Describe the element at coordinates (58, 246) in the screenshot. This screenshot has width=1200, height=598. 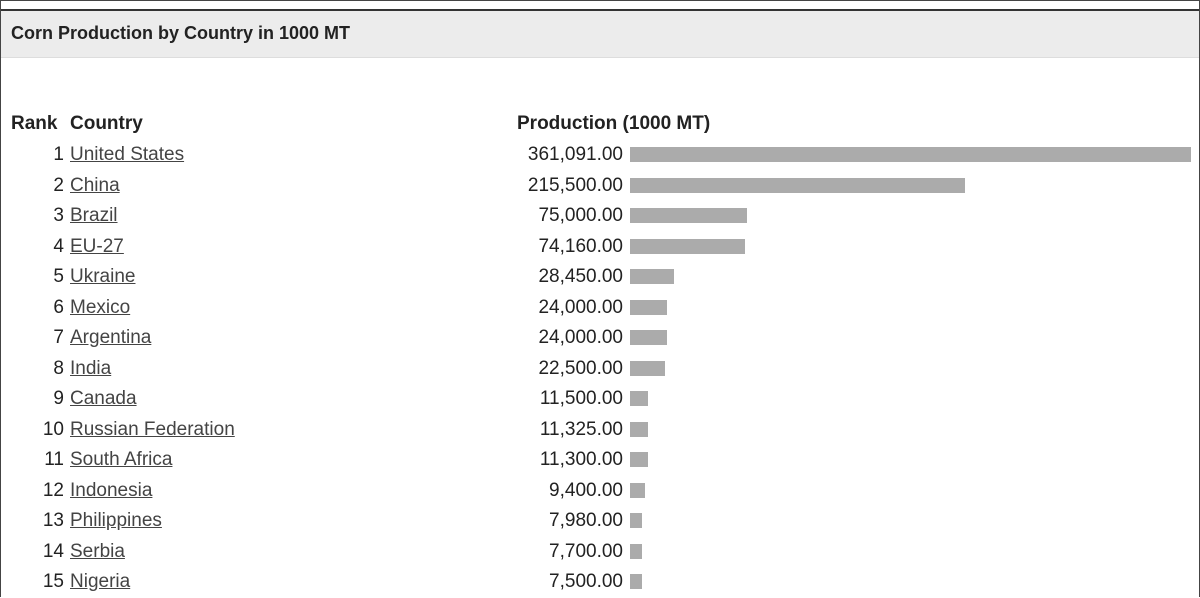
I see `rank: 4` at that location.